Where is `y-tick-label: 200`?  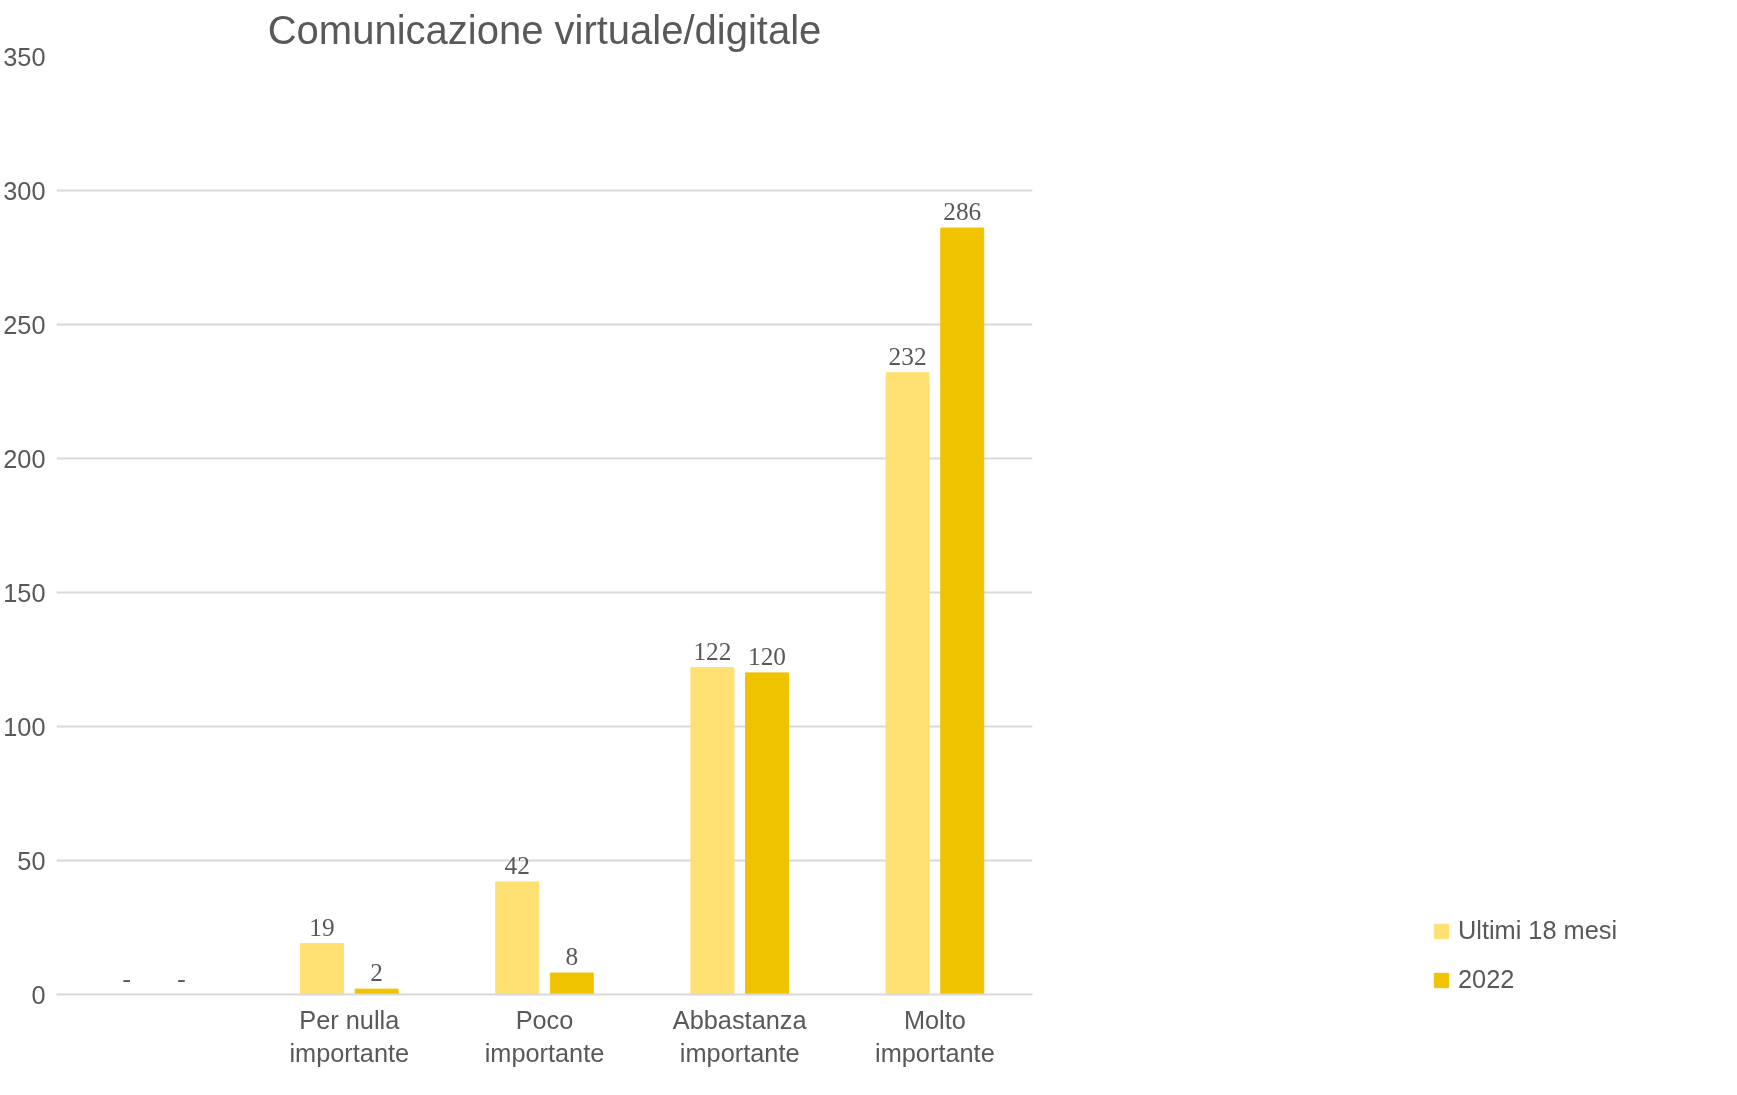 y-tick-label: 200 is located at coordinates (24, 458).